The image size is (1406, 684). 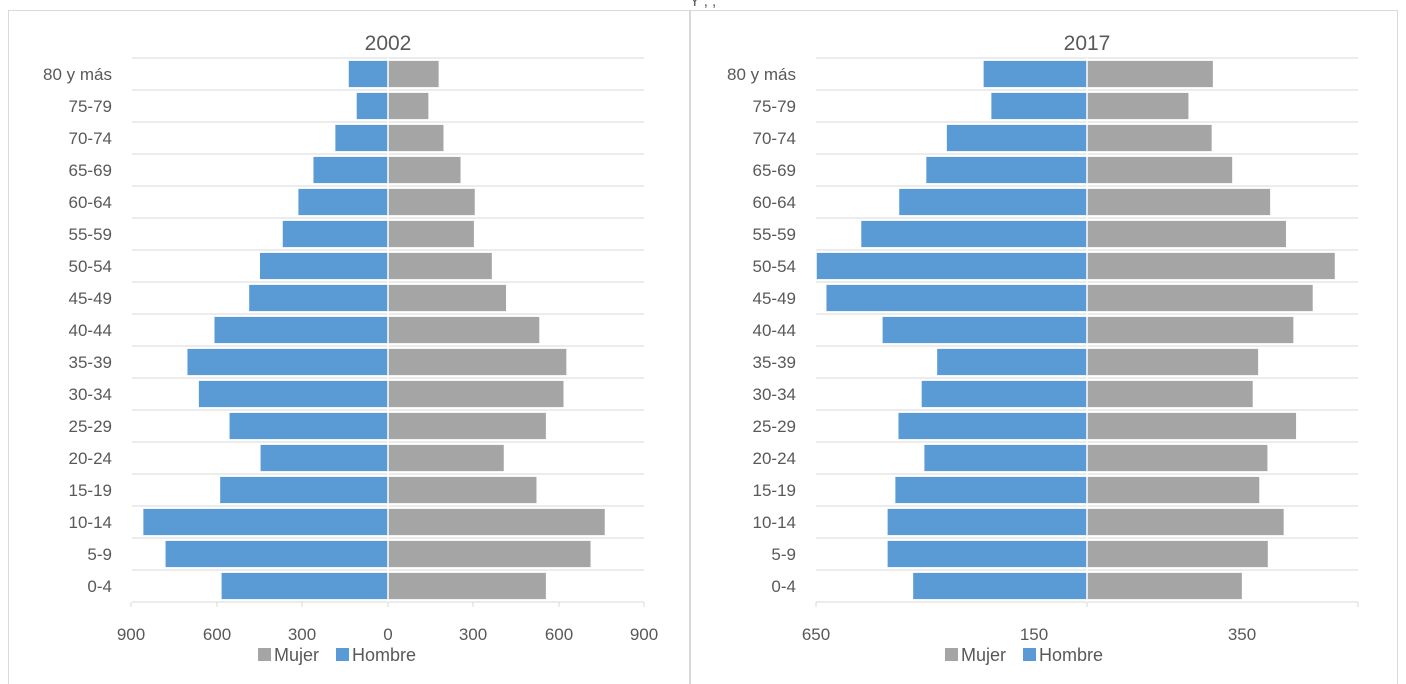 What do you see at coordinates (774, 138) in the screenshot?
I see `category-label: 70-74` at bounding box center [774, 138].